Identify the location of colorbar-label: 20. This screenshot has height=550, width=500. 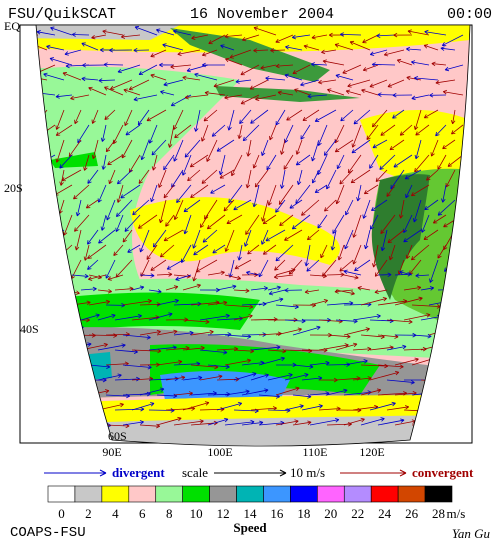
(330, 513).